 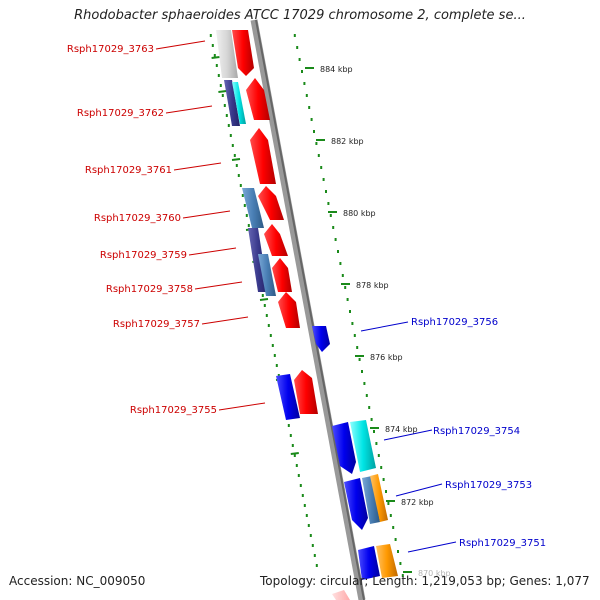 What do you see at coordinates (356, 504) in the screenshot?
I see `gene-3753-blue` at bounding box center [356, 504].